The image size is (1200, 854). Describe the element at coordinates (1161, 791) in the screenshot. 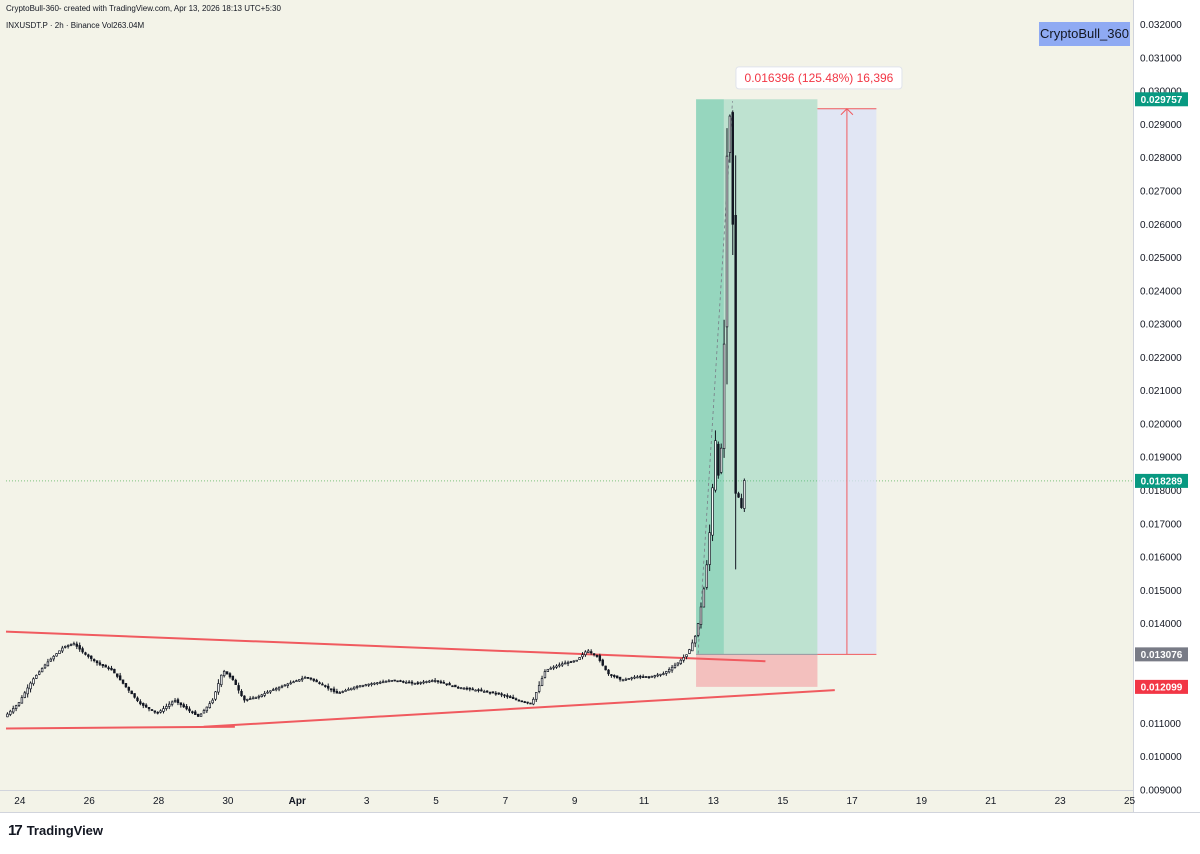

I see `price-tick-label: 0.009000` at that location.